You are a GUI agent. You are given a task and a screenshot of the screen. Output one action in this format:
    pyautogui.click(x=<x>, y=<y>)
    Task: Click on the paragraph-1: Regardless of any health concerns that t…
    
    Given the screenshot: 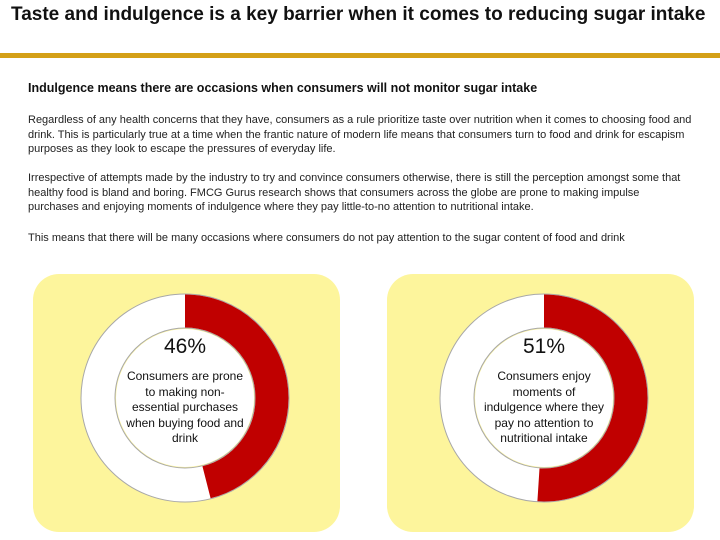 What is the action you would take?
    pyautogui.click(x=360, y=134)
    